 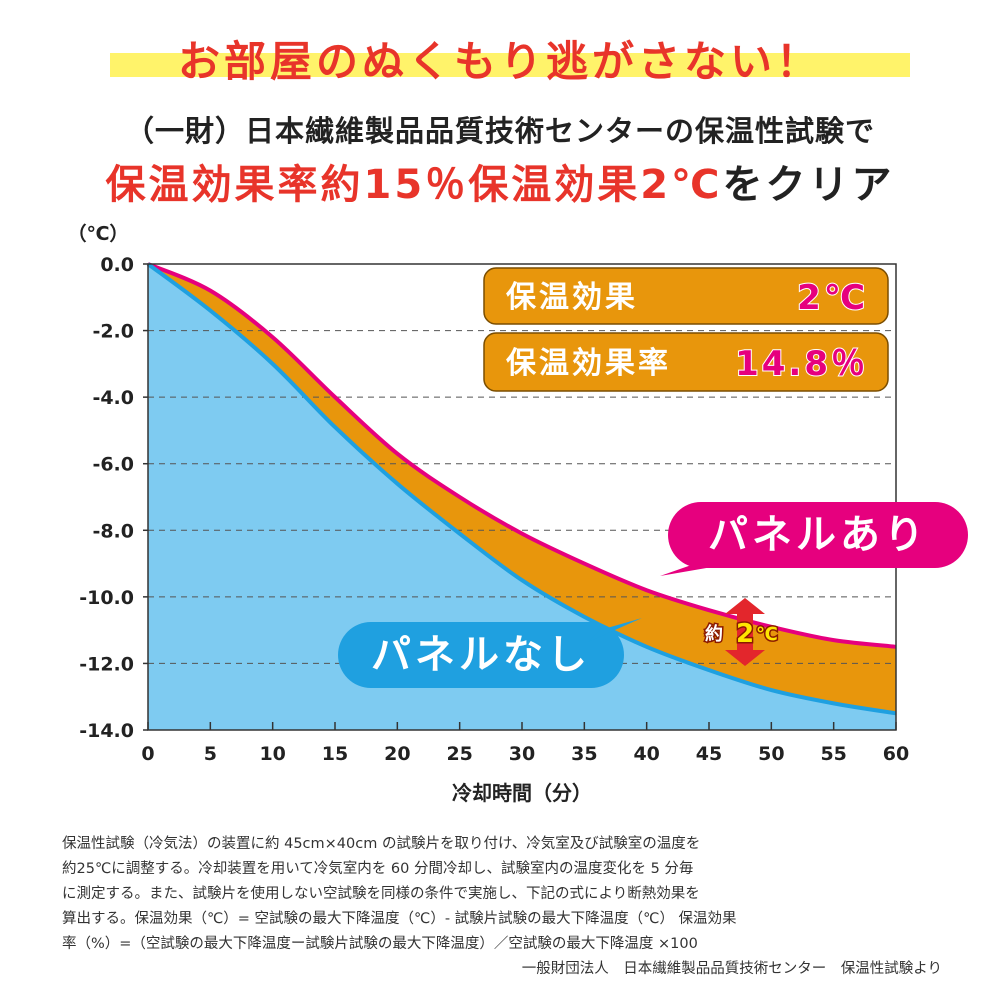 What do you see at coordinates (335, 754) in the screenshot?
I see `x-tick-label: 15` at bounding box center [335, 754].